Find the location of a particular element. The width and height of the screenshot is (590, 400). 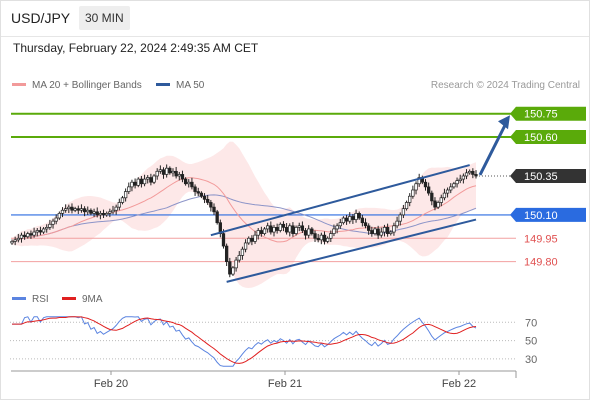

legend-ma50: MA 50 is located at coordinates (180, 85).